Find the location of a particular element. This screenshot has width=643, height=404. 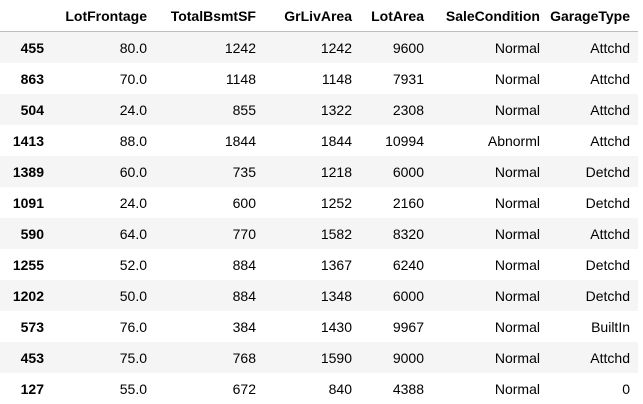

table-row: 455 80.0 1242 1242 9600 Normal Attchd is located at coordinates (319, 47).